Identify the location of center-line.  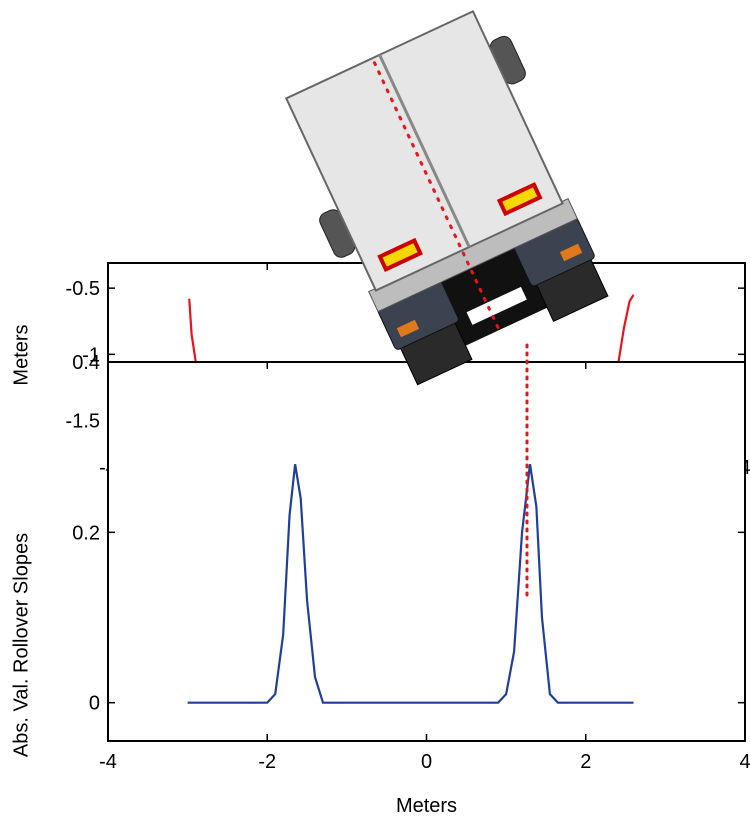
(437, 199).